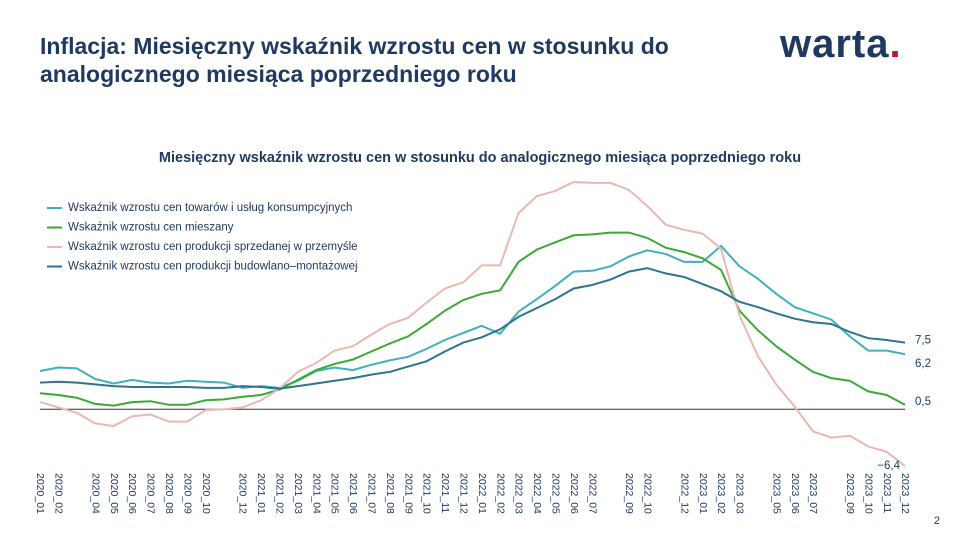  I want to click on x-tick-label: 2021_05, so click(335, 493).